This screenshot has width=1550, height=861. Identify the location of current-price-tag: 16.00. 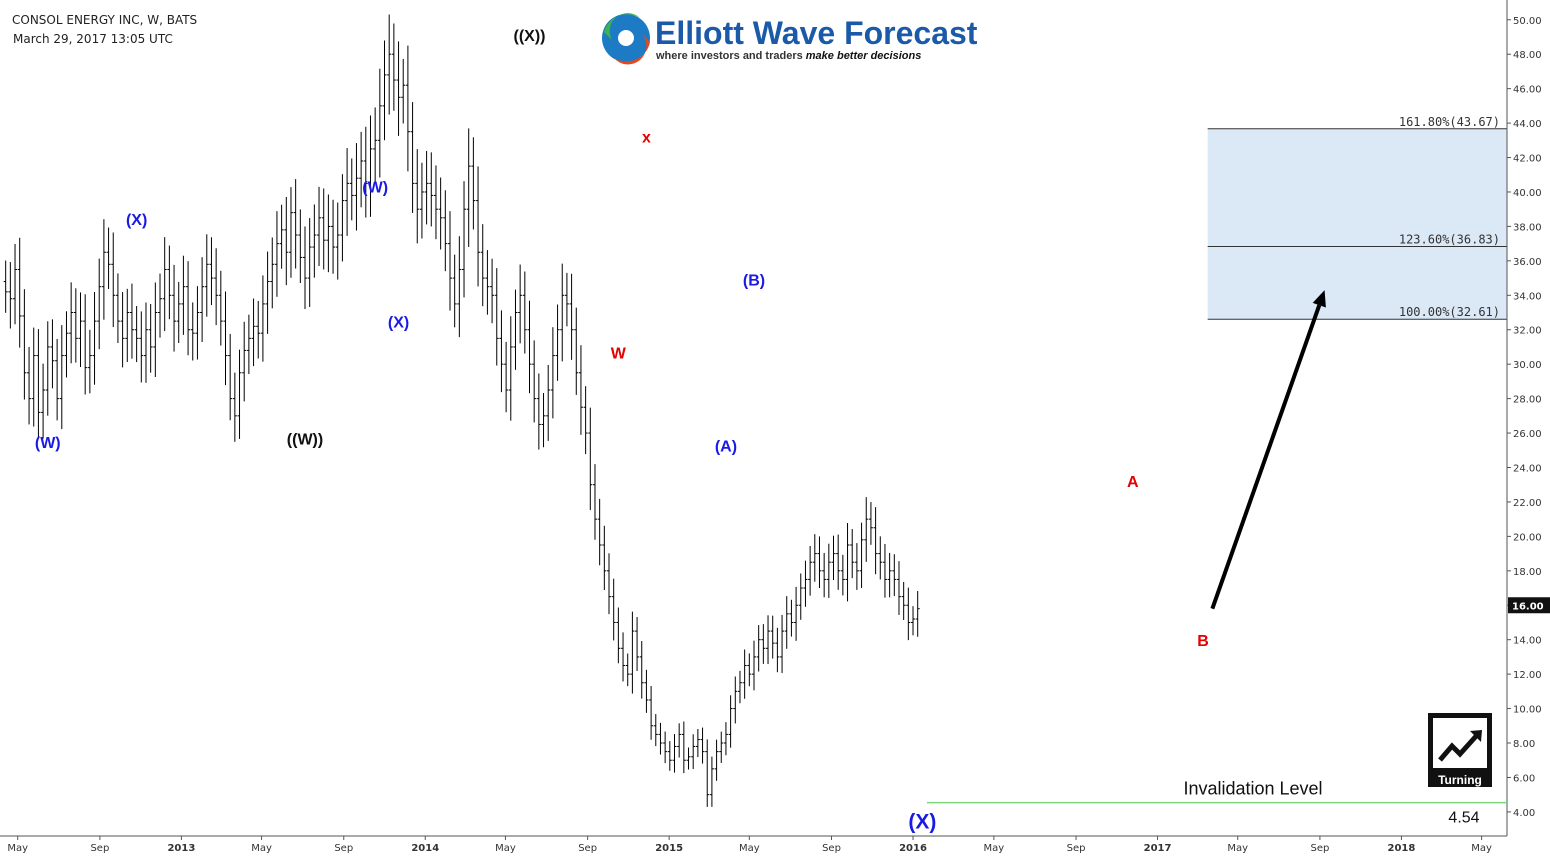
(1529, 605).